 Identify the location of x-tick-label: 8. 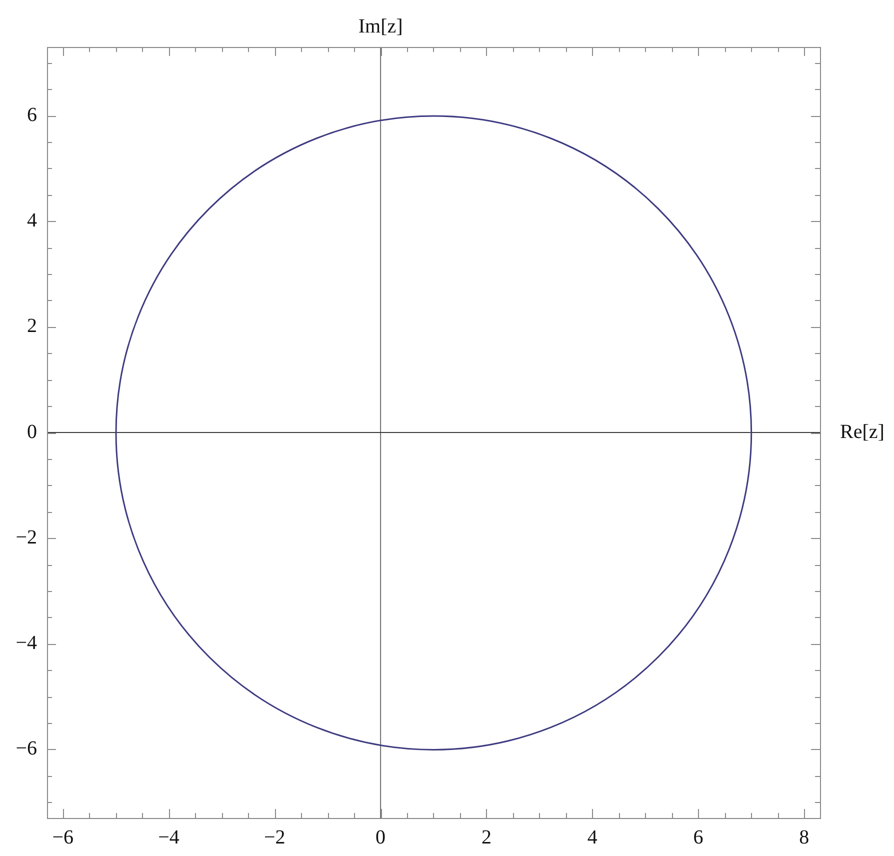
(804, 837).